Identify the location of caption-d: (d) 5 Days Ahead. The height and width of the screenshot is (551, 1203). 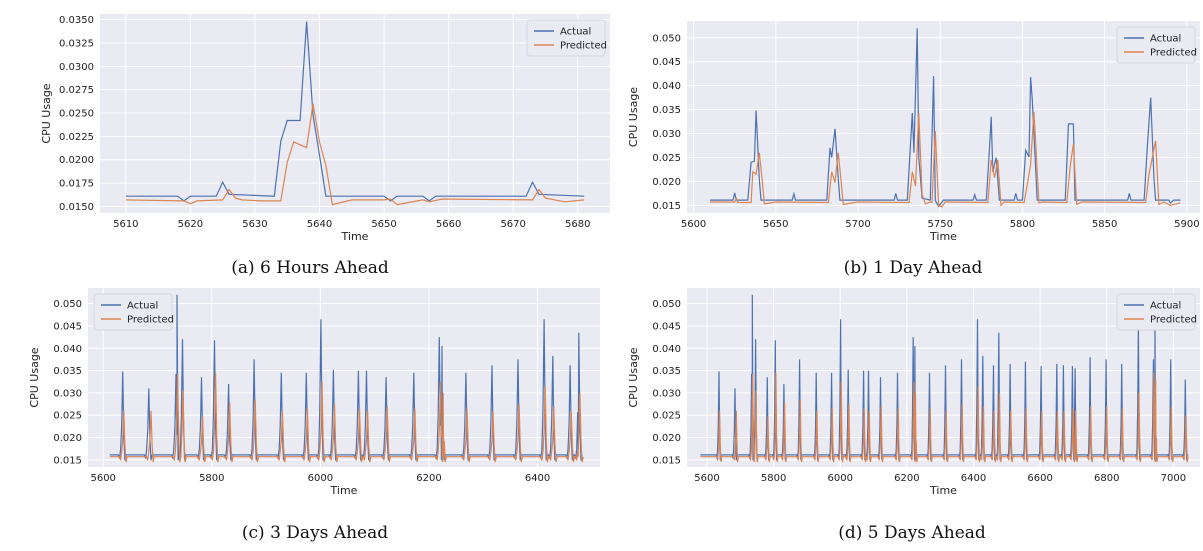
(912, 533).